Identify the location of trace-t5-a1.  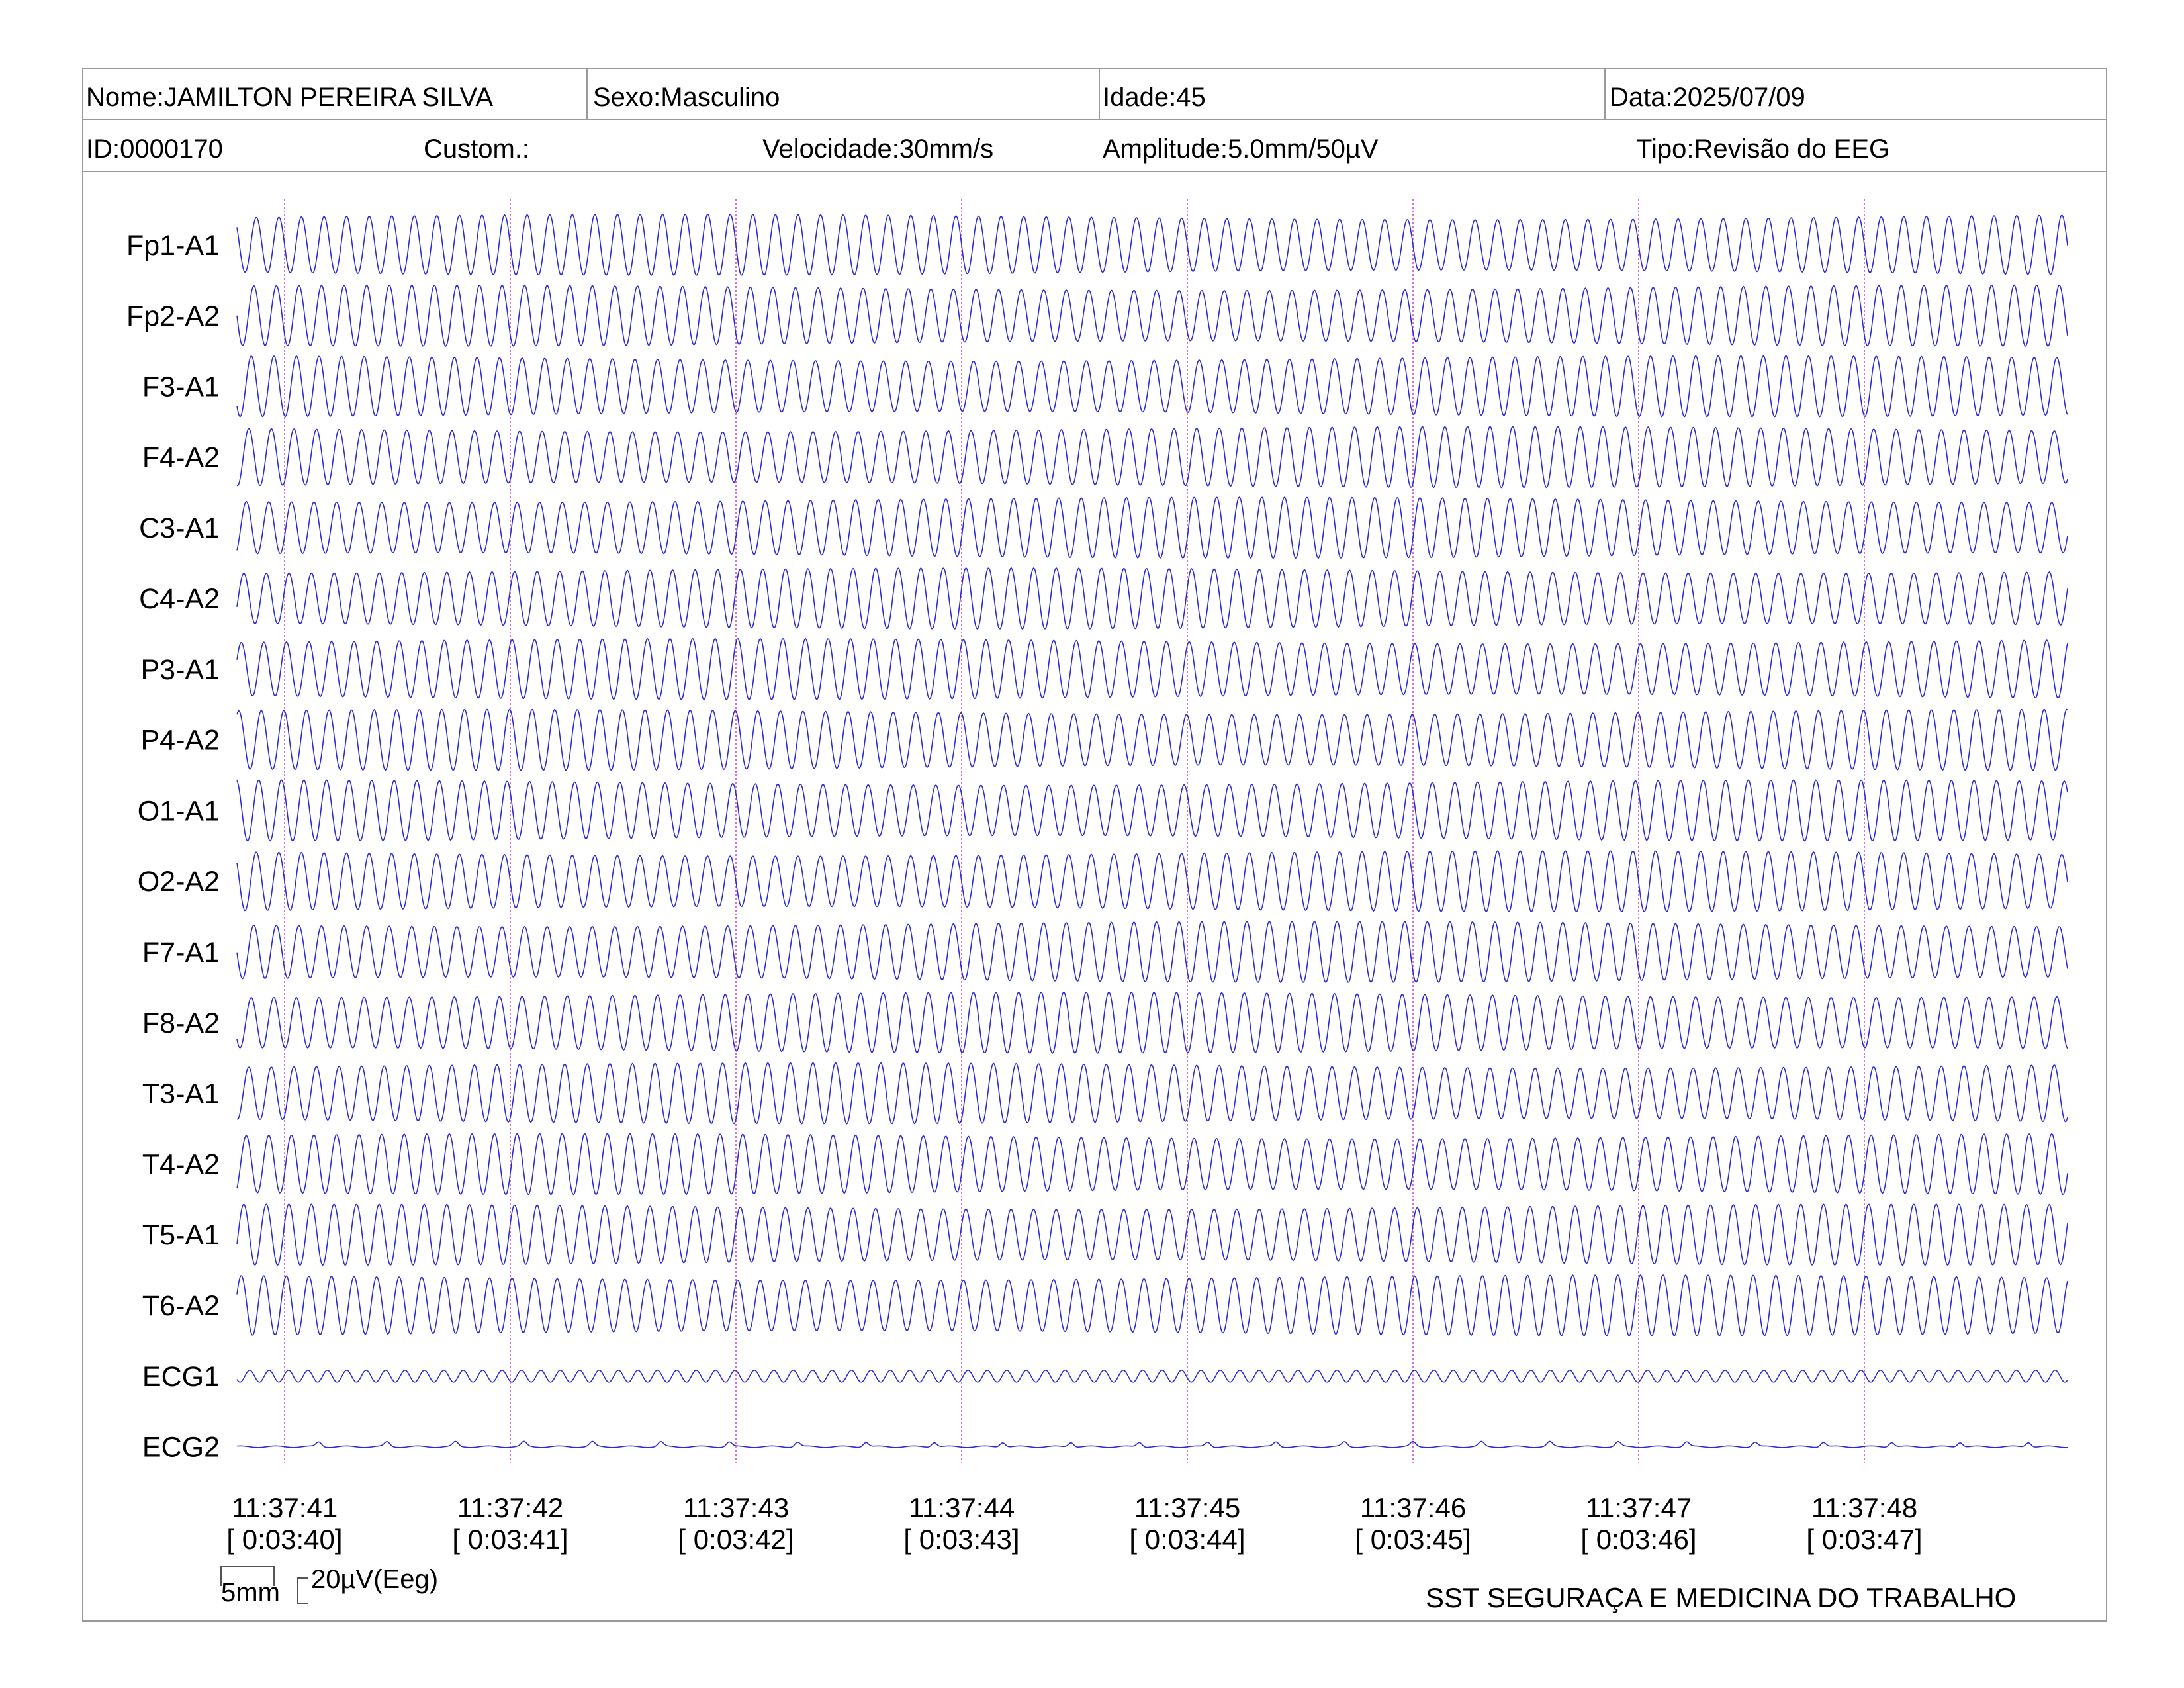
(1152, 1234).